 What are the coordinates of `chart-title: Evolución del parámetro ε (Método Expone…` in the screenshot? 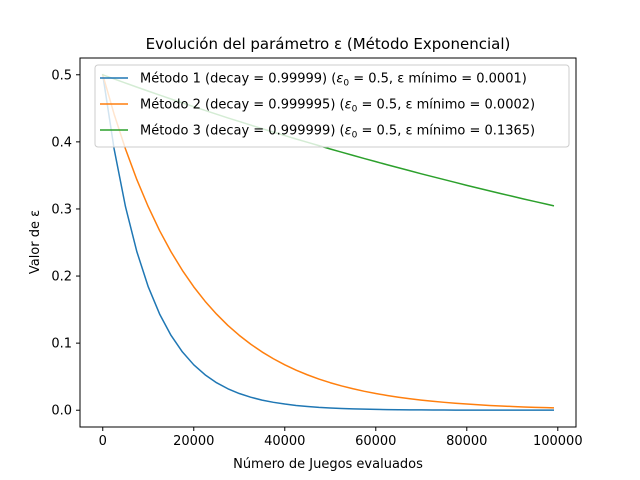 It's located at (328, 44).